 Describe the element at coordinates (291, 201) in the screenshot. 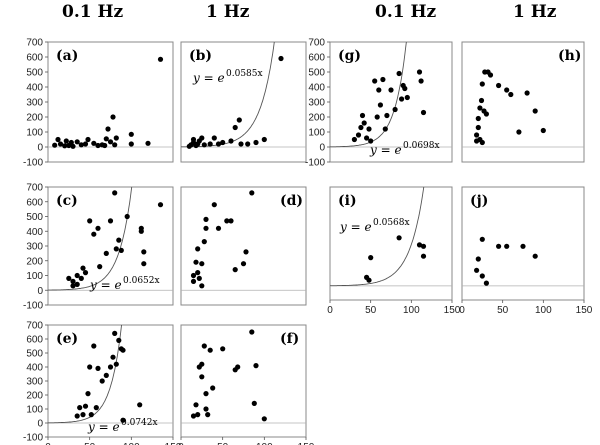

I see `panel-label-d: (d)` at that location.